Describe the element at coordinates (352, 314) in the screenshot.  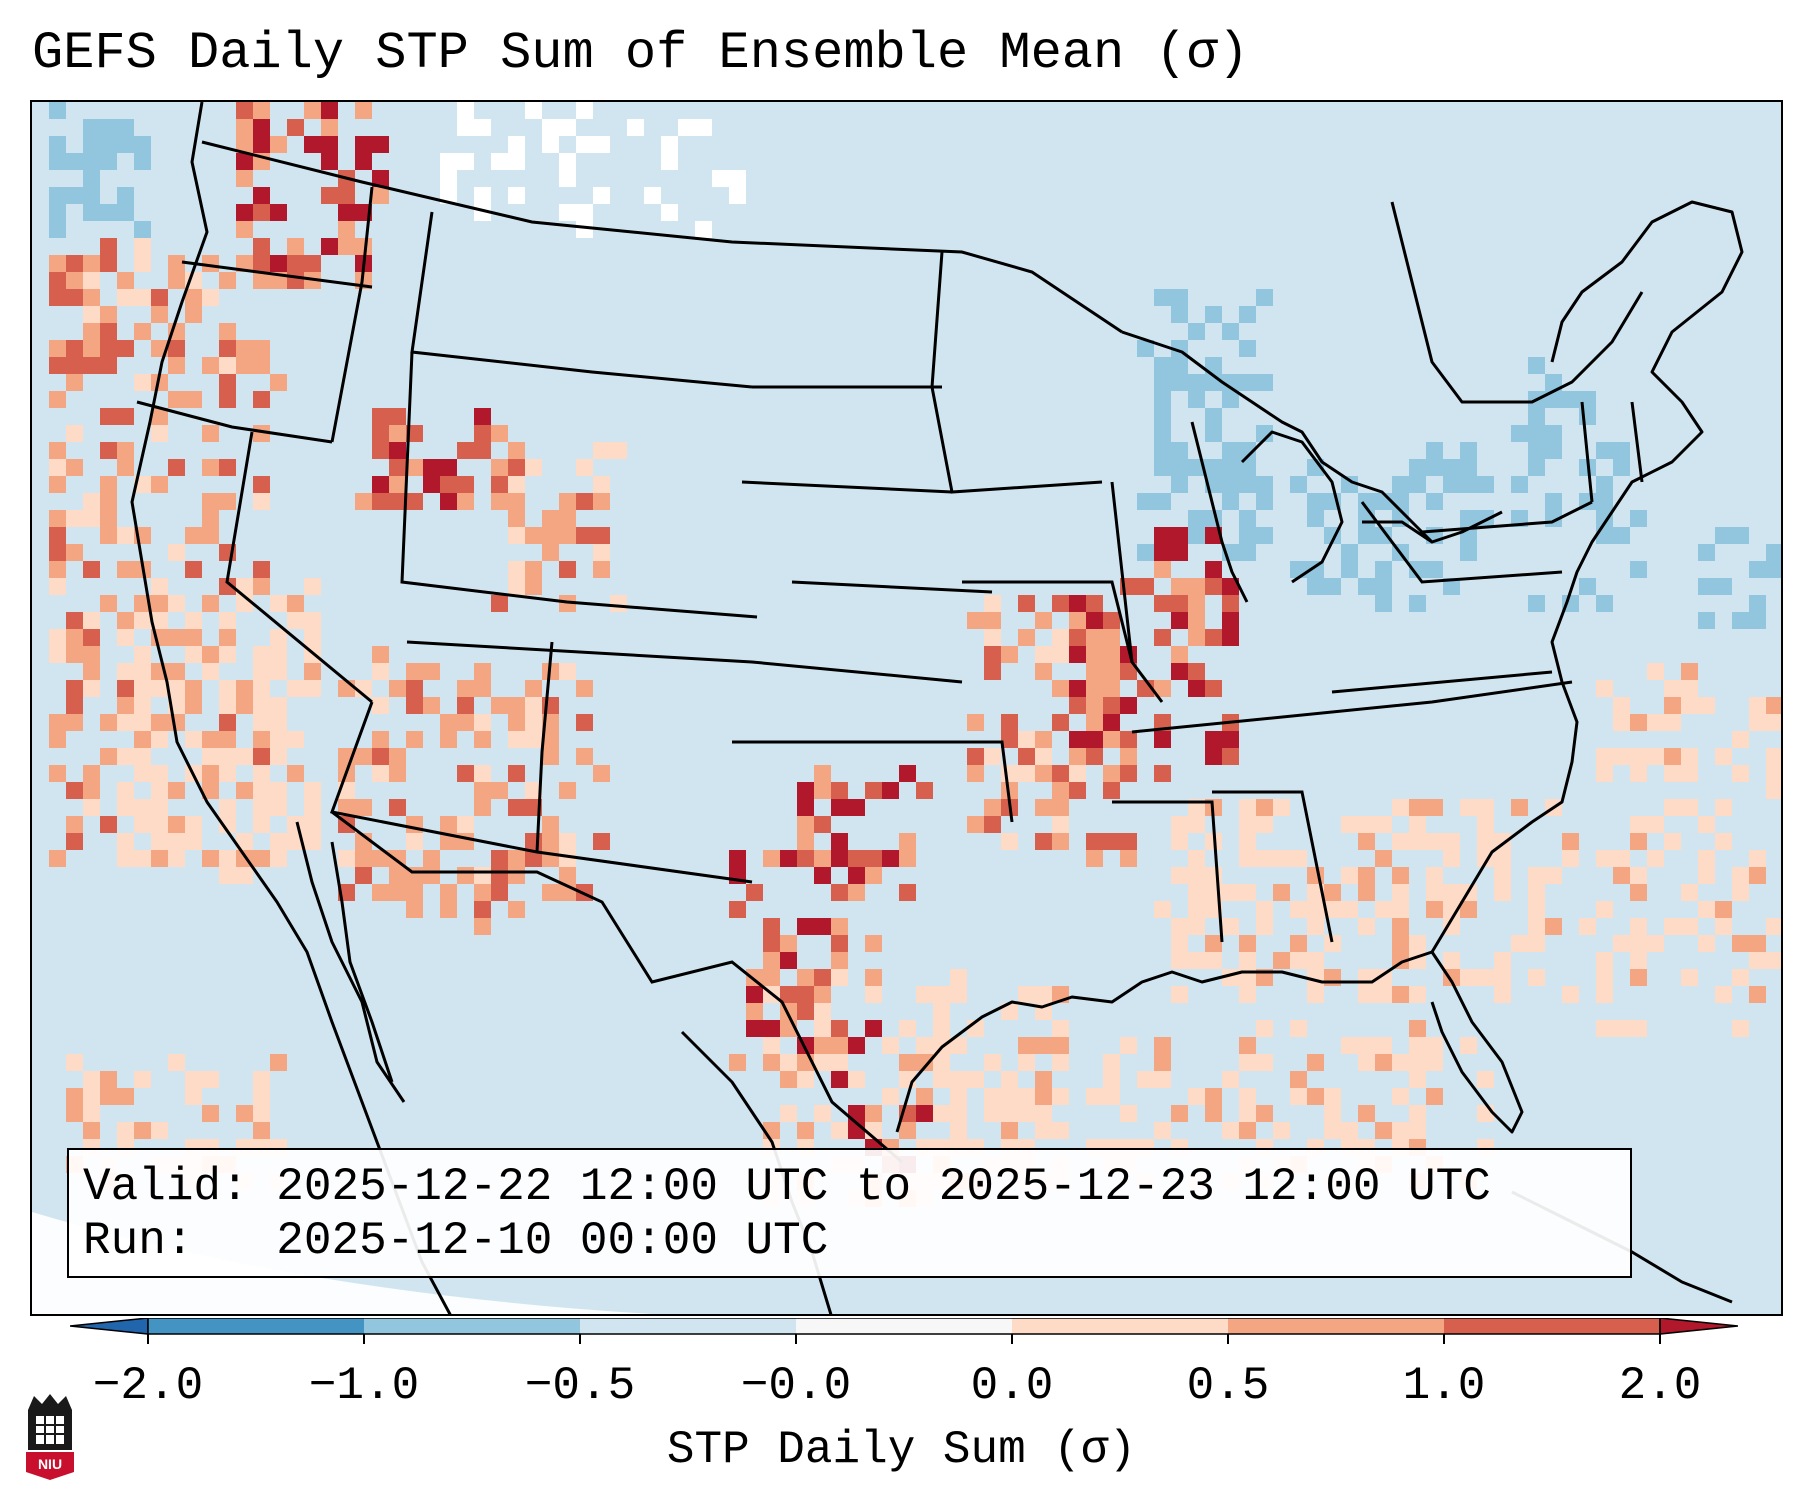
I see `border-id-mt` at that location.